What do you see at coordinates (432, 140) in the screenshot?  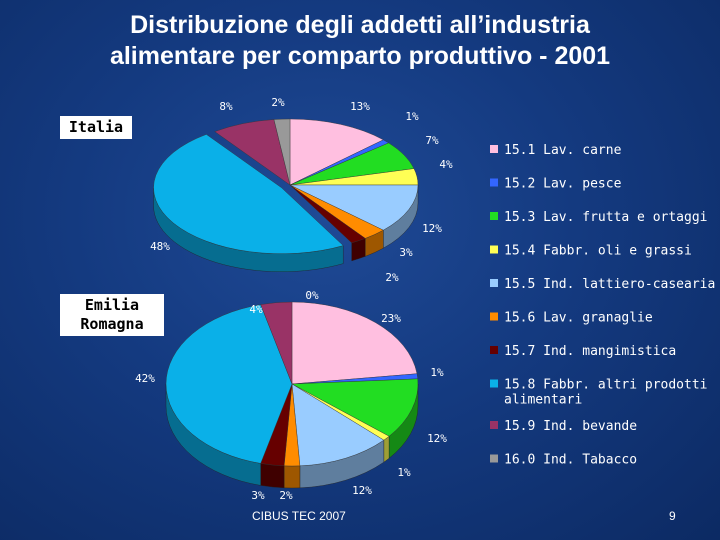 I see `pie0-label-2: 7%` at bounding box center [432, 140].